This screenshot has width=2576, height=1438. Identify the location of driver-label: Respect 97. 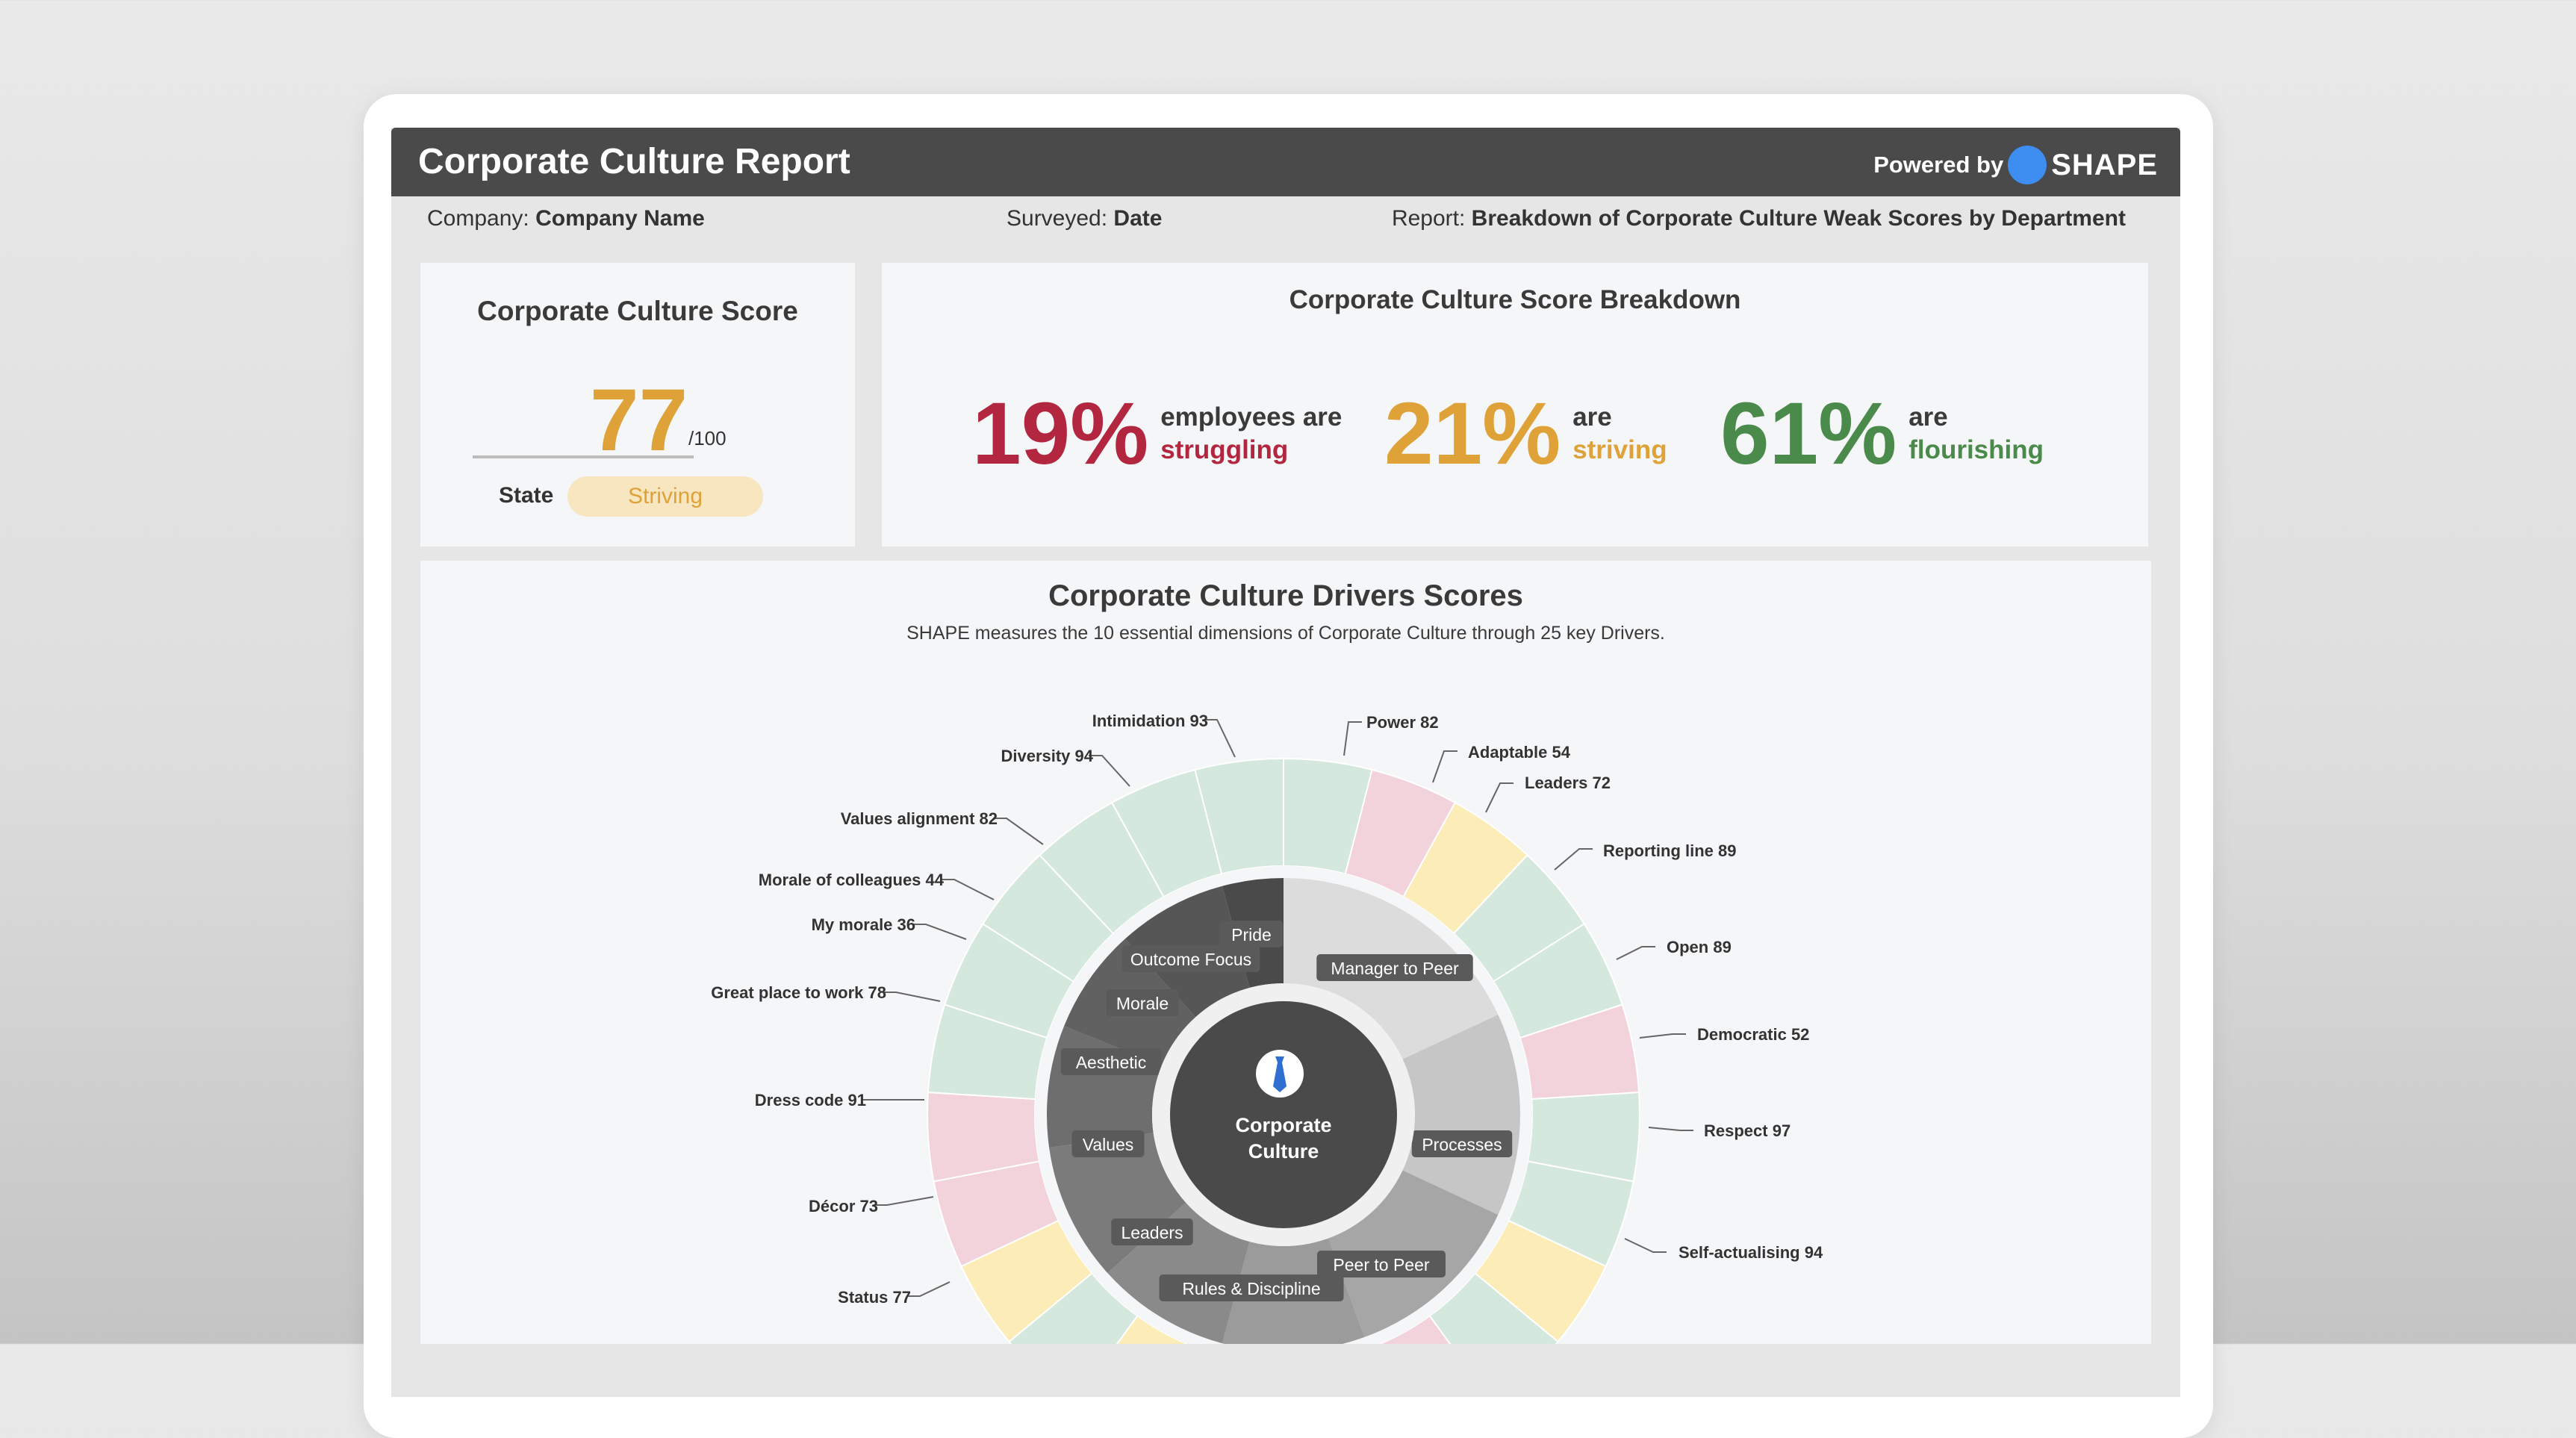
(1747, 1130).